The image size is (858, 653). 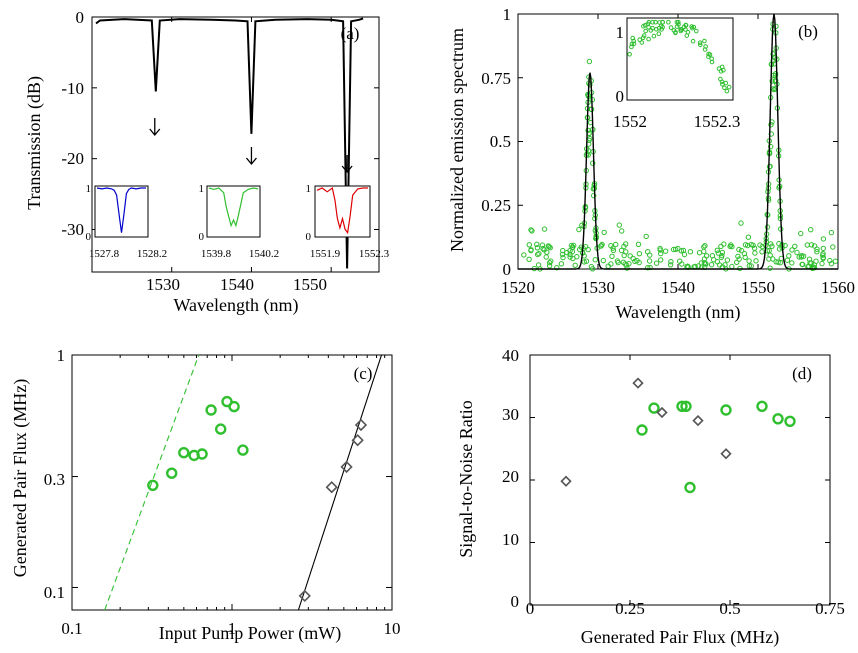 I want to click on inset-green-ytick: 0, so click(x=202, y=237).